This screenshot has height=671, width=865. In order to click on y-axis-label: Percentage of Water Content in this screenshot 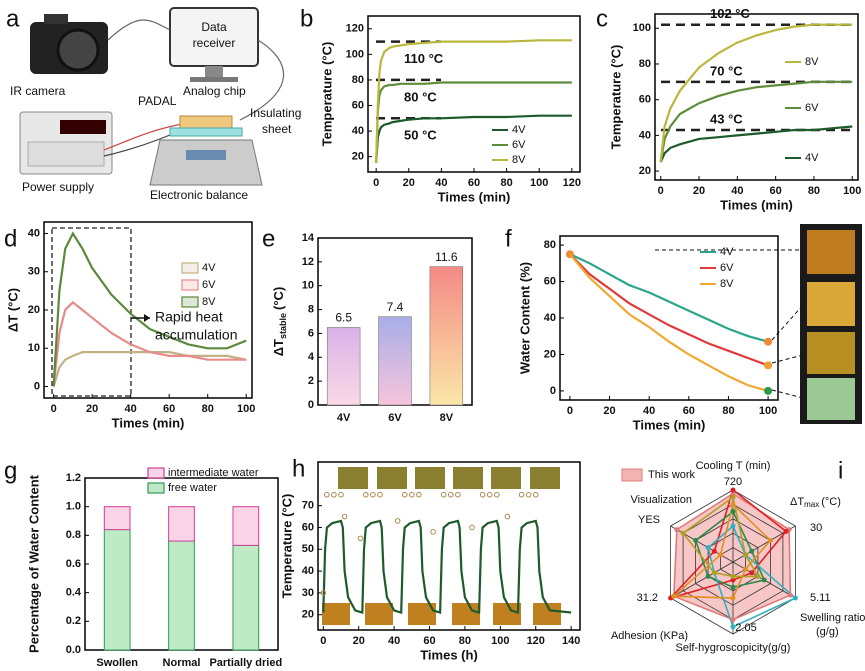, I will do `click(33, 563)`.